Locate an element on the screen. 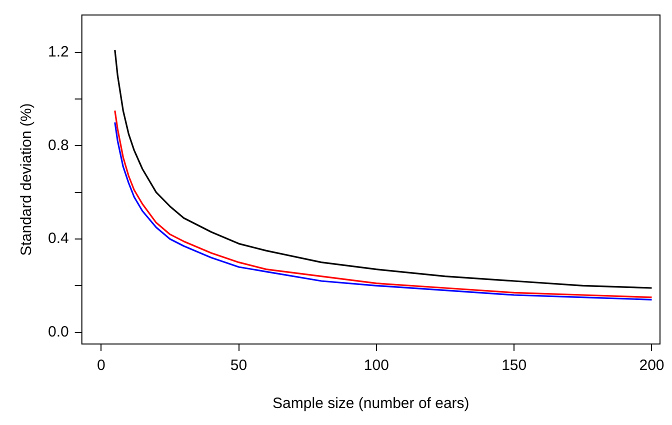  y-tick-label: 0.8 is located at coordinates (58, 145).